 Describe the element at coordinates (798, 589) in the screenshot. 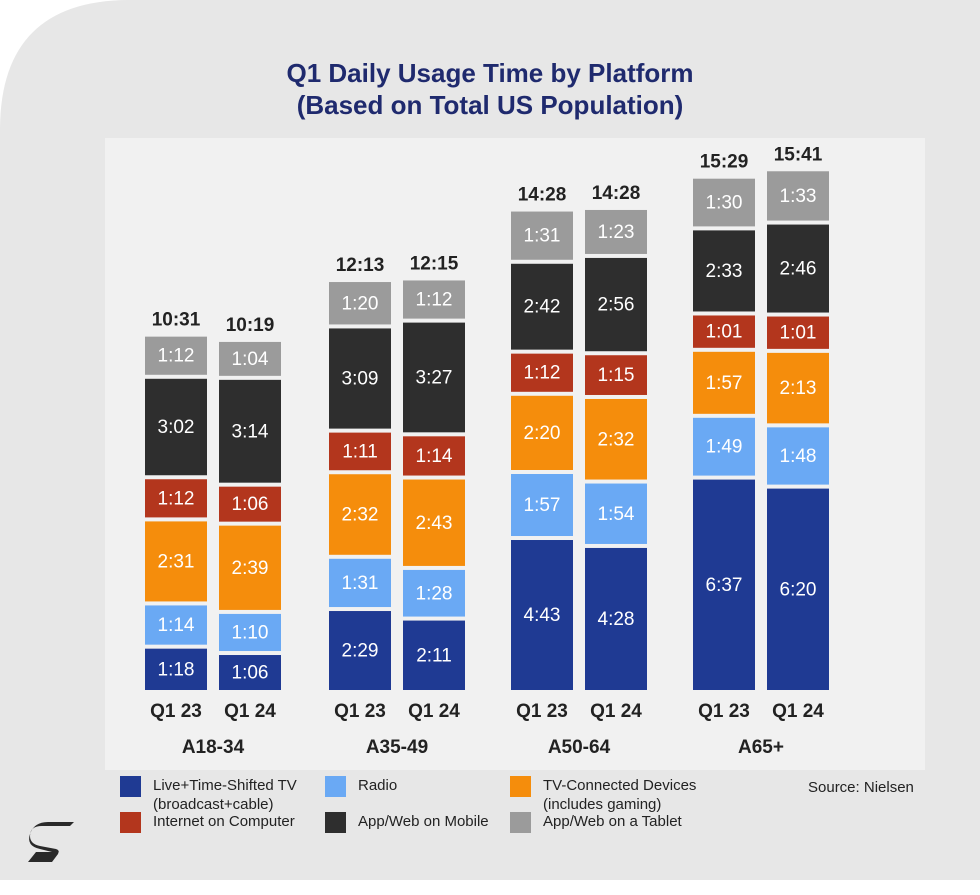

I see `value-label: 6:20` at that location.